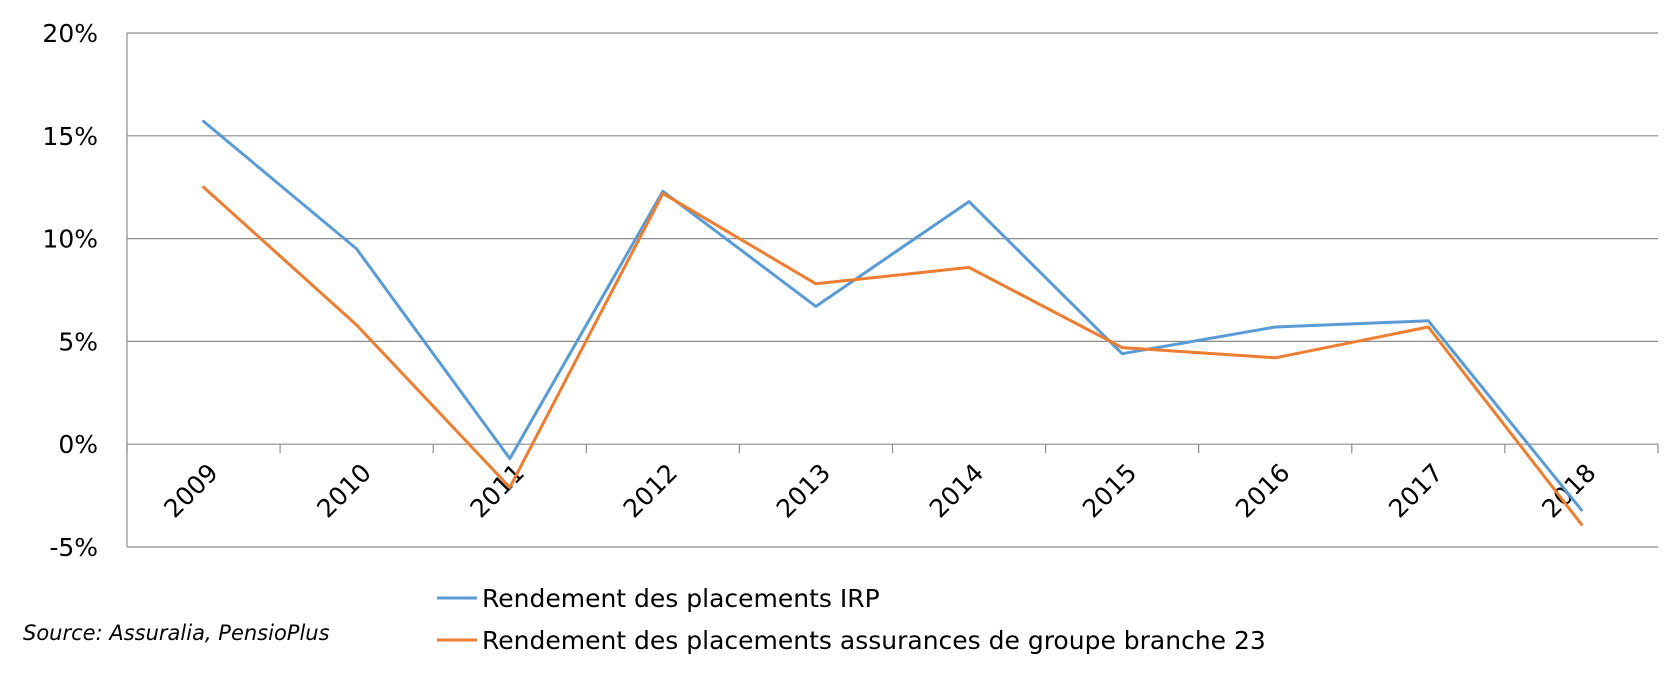  I want to click on x-tick-label: 2014, so click(956, 490).